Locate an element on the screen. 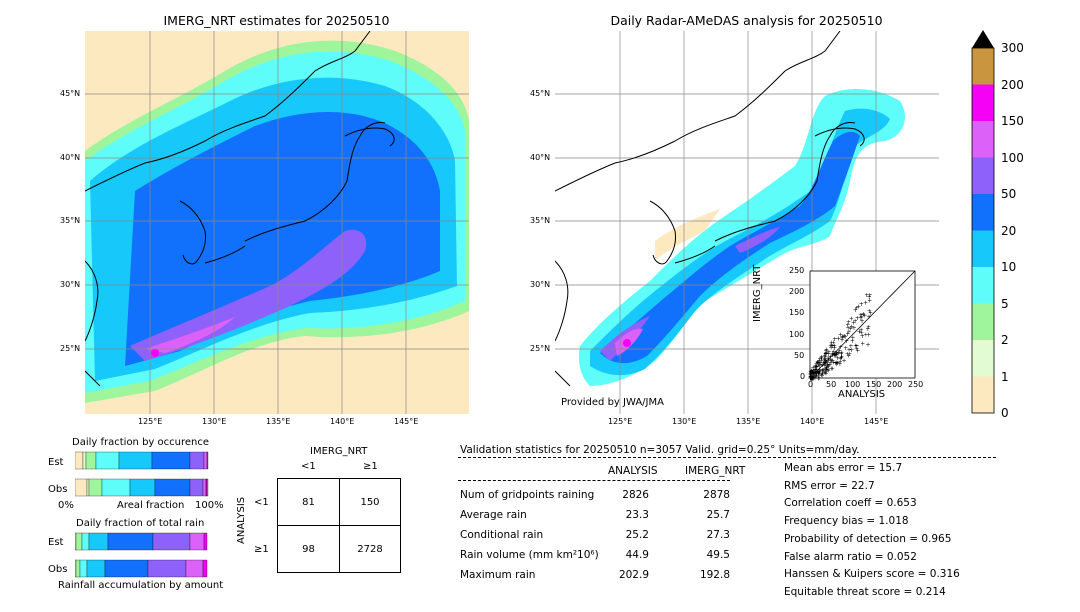 The width and height of the screenshot is (1080, 612). validation-table-divider is located at coordinates (594, 480).